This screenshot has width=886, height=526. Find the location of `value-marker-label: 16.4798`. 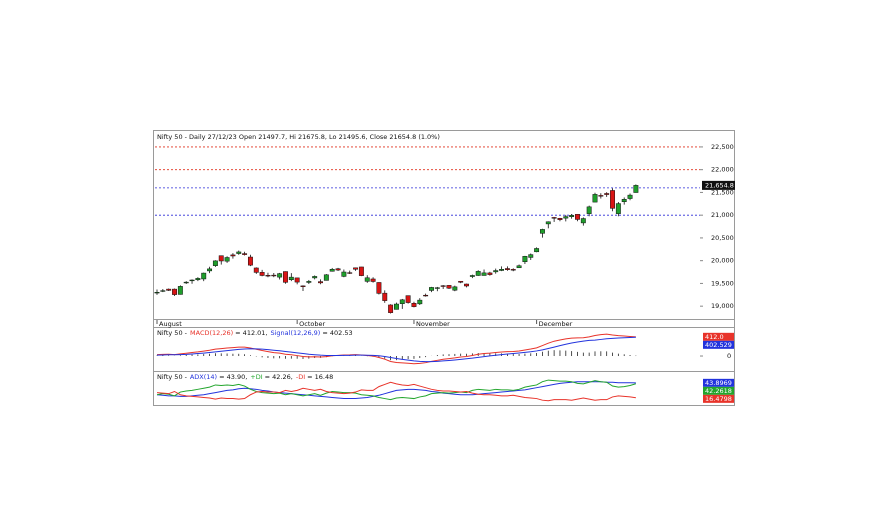

value-marker-label: 16.4798 is located at coordinates (718, 399).